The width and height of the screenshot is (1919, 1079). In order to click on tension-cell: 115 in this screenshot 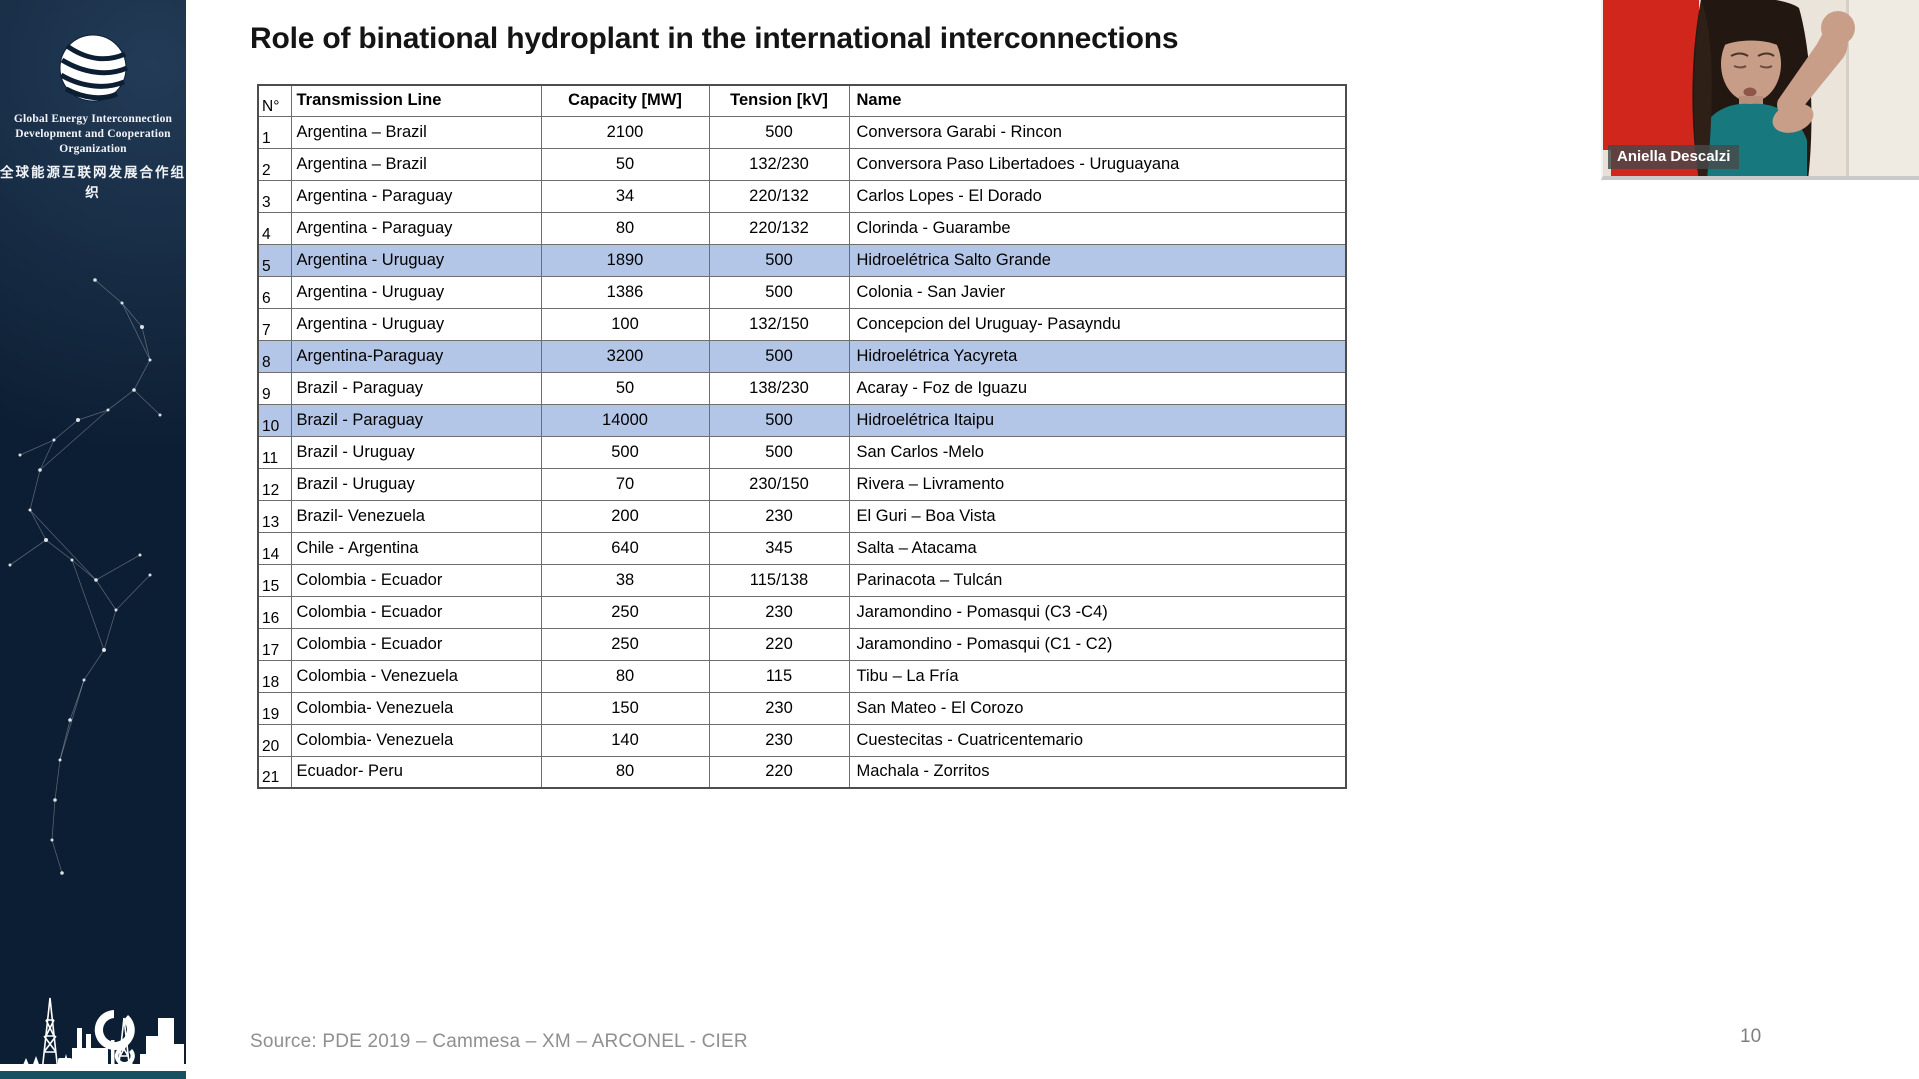, I will do `click(779, 676)`.